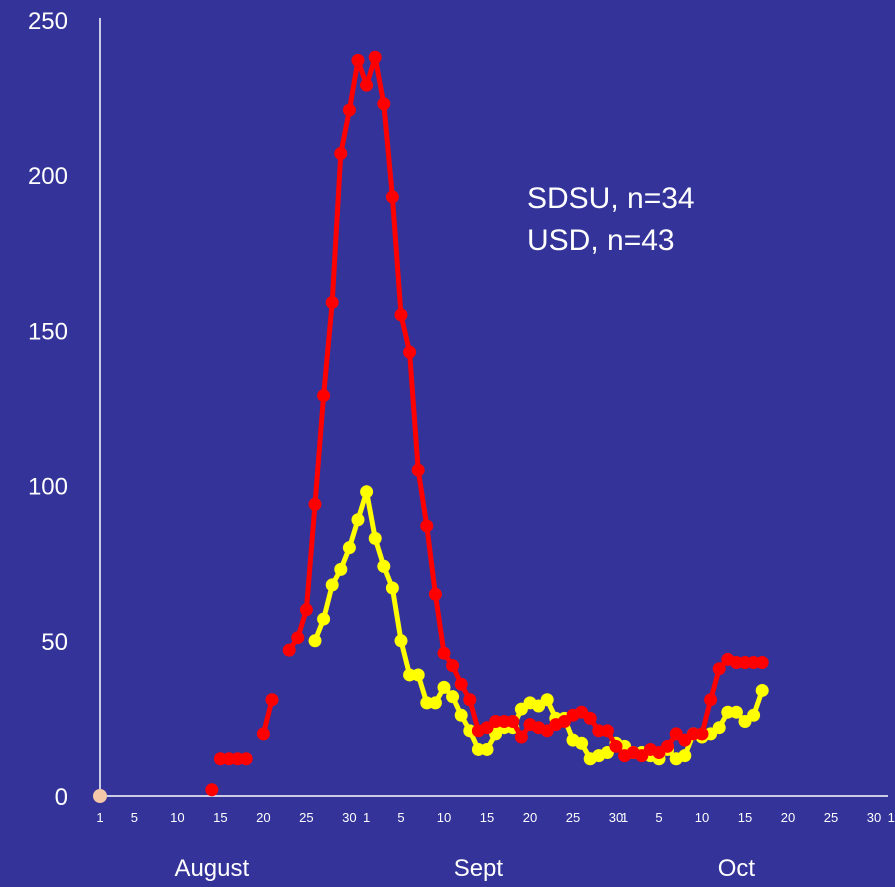  I want to click on y-tick-label: 0, so click(61, 797).